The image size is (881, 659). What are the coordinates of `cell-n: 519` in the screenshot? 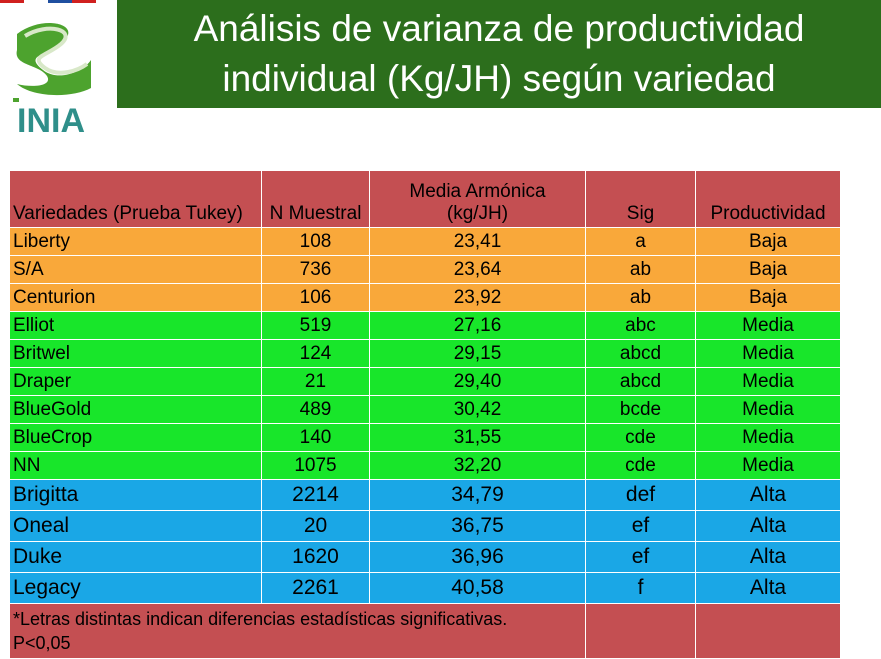 It's located at (315, 325).